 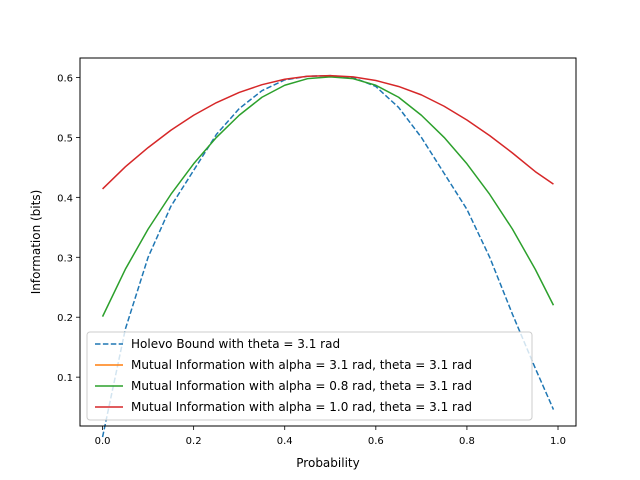 I want to click on x-tick-label: 0.0, so click(x=103, y=441).